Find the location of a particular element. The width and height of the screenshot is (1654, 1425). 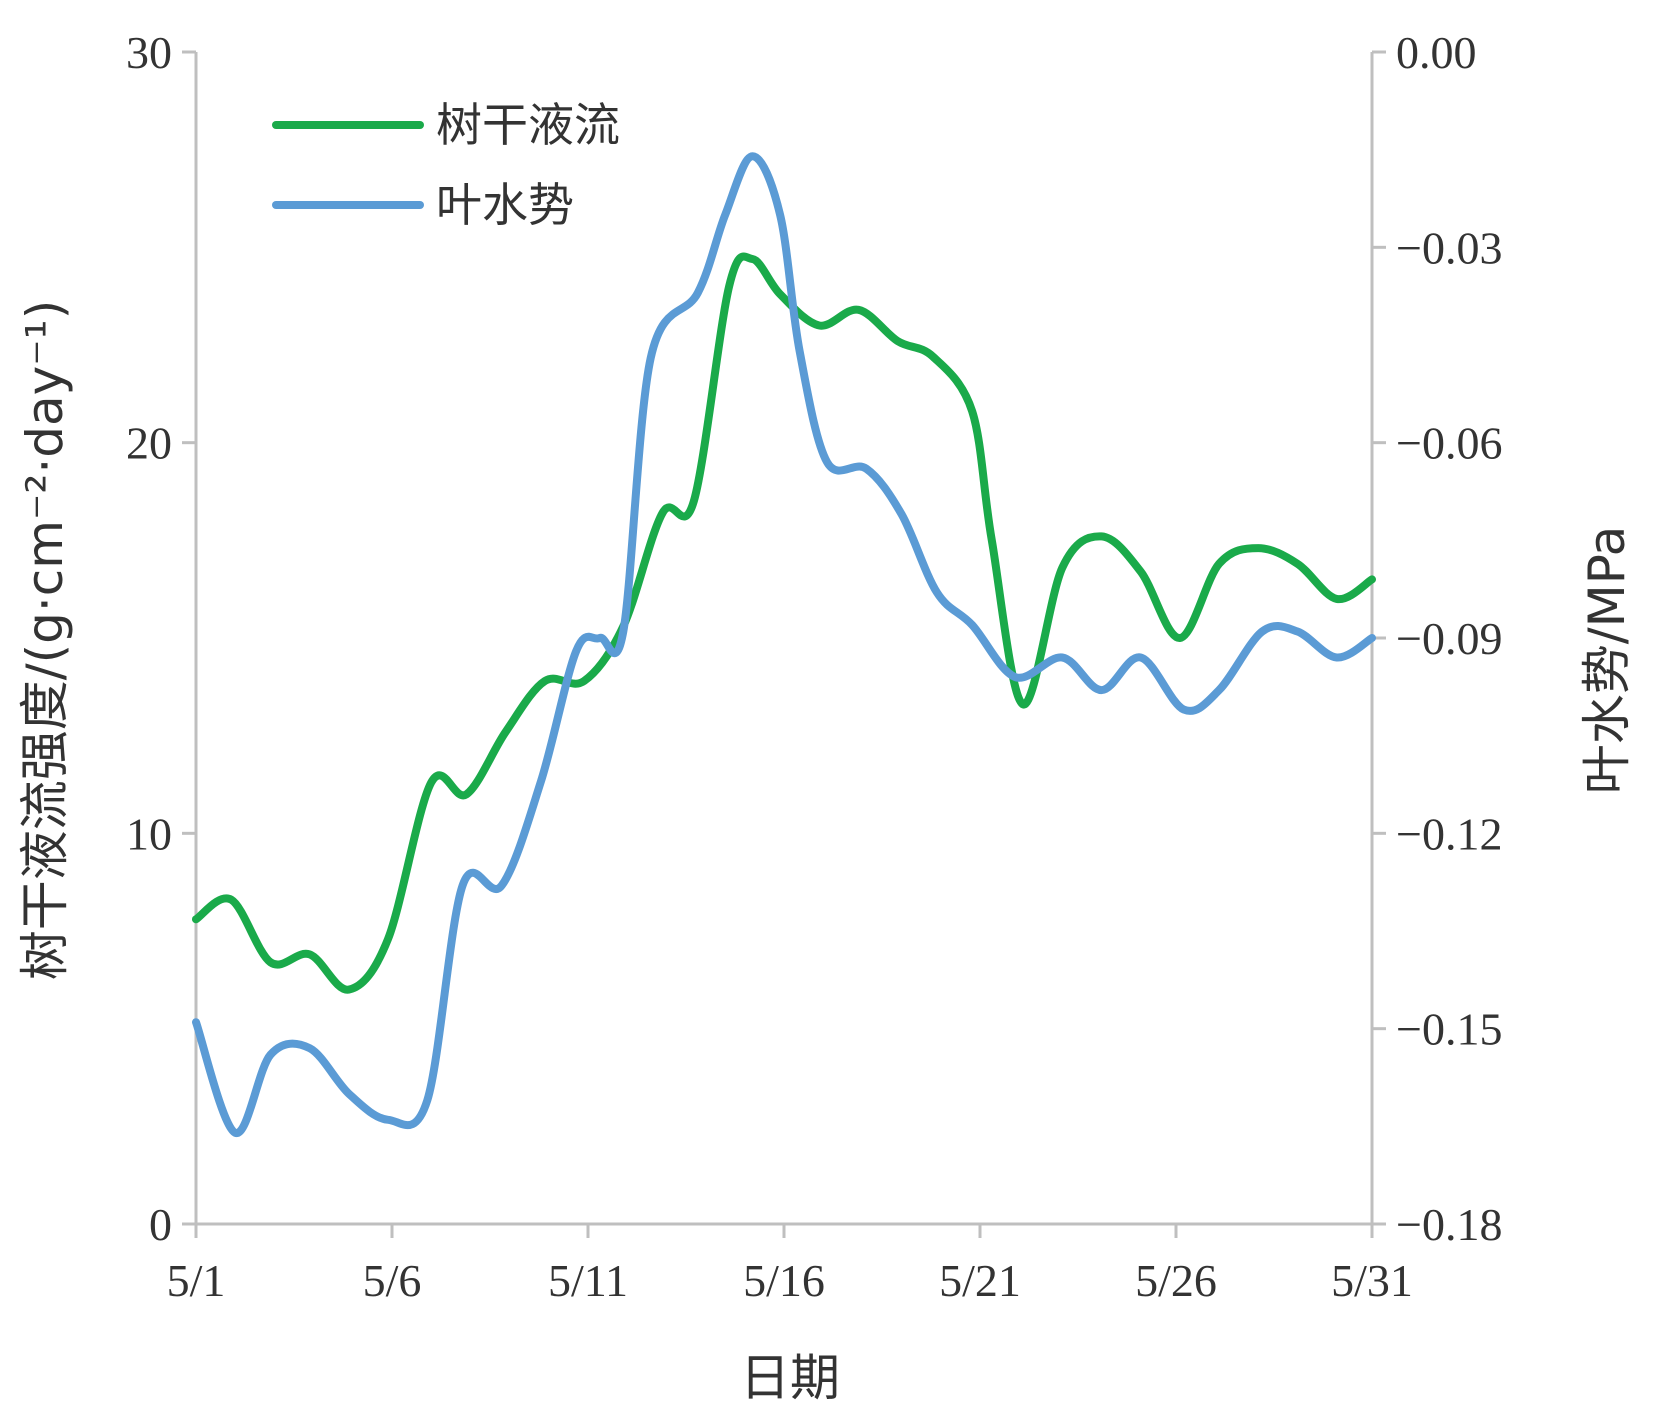

right-y-tick-label: −0.12 is located at coordinates (1449, 833).